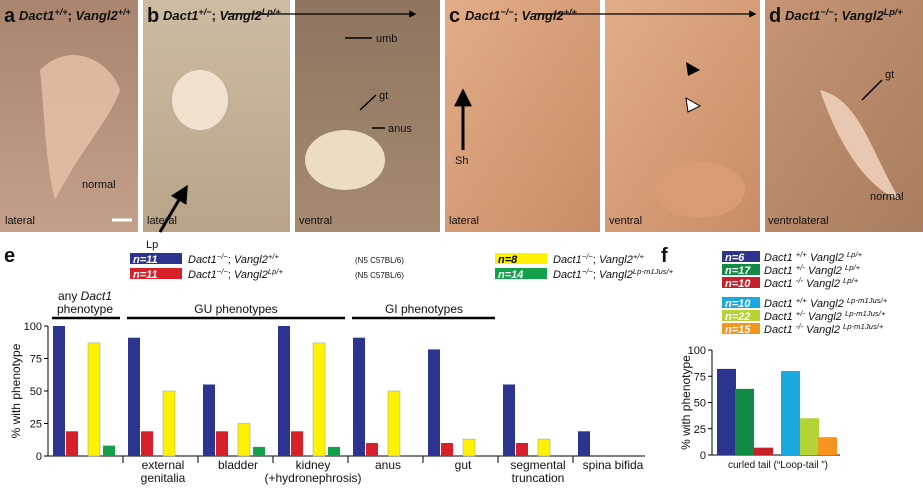  Describe the element at coordinates (522, 116) in the screenshot. I see `photo` at that location.